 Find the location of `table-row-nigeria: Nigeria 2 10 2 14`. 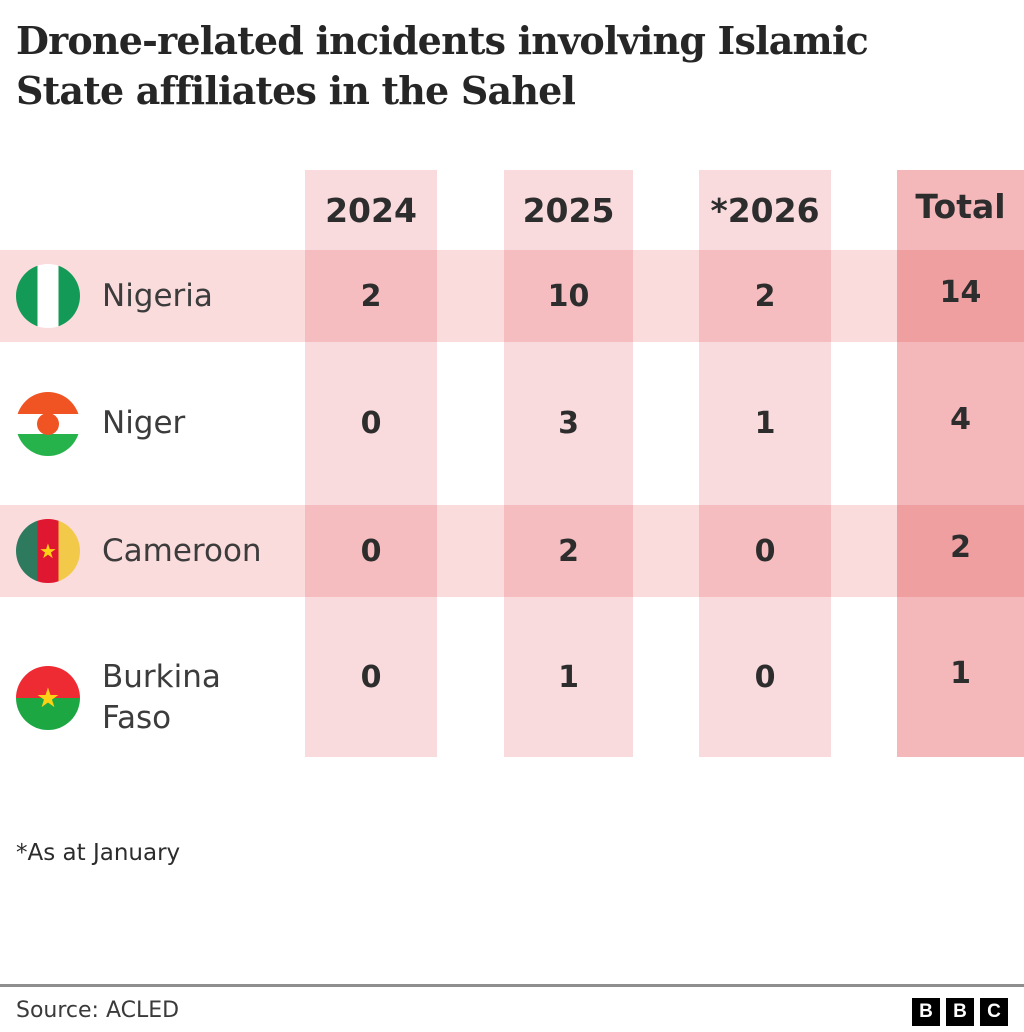

table-row-nigeria: Nigeria 2 10 2 14 is located at coordinates (512, 296).